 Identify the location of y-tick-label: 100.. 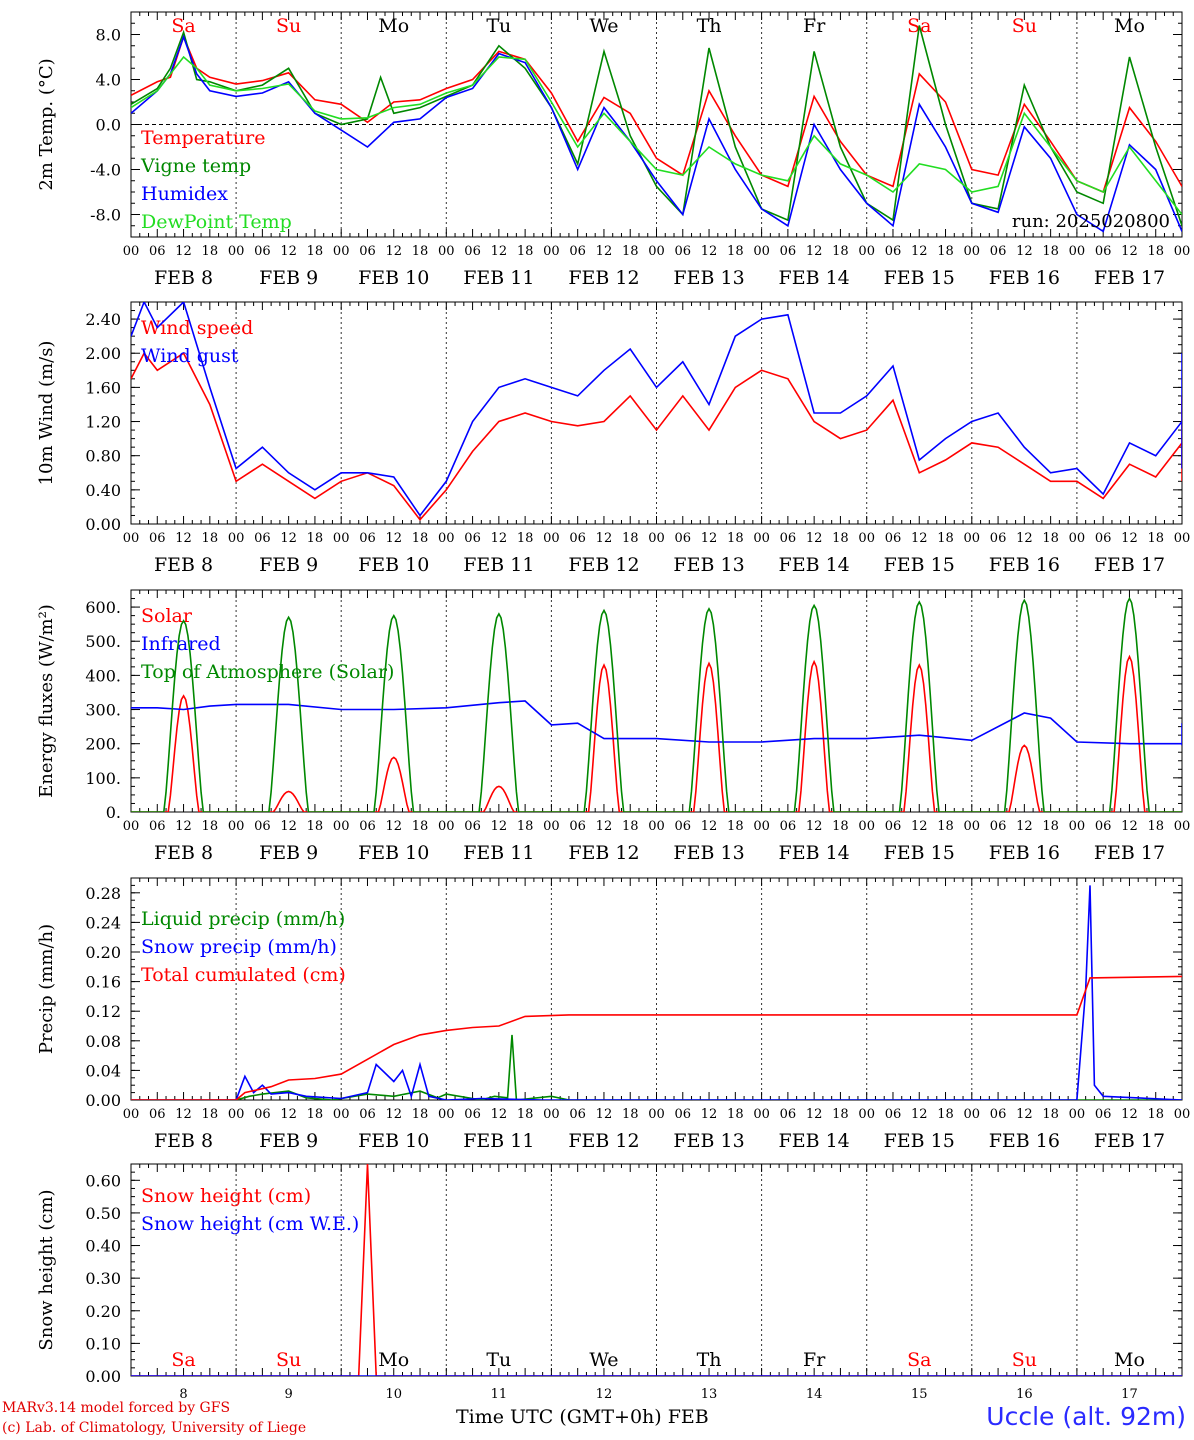
(103, 778).